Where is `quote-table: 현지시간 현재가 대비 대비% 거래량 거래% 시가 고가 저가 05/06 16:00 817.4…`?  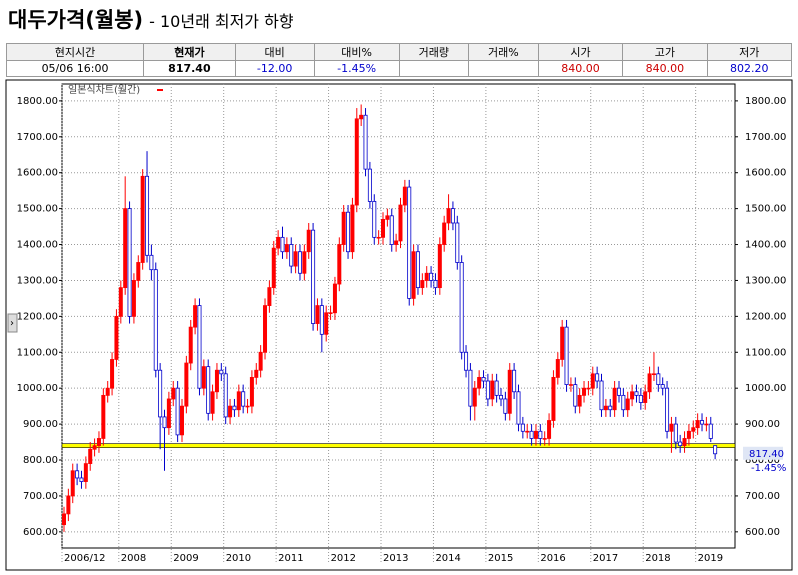
quote-table: 현지시간 현재가 대비 대비% 거래량 거래% 시가 고가 저가 05/06 16:00 817.4… is located at coordinates (399, 60).